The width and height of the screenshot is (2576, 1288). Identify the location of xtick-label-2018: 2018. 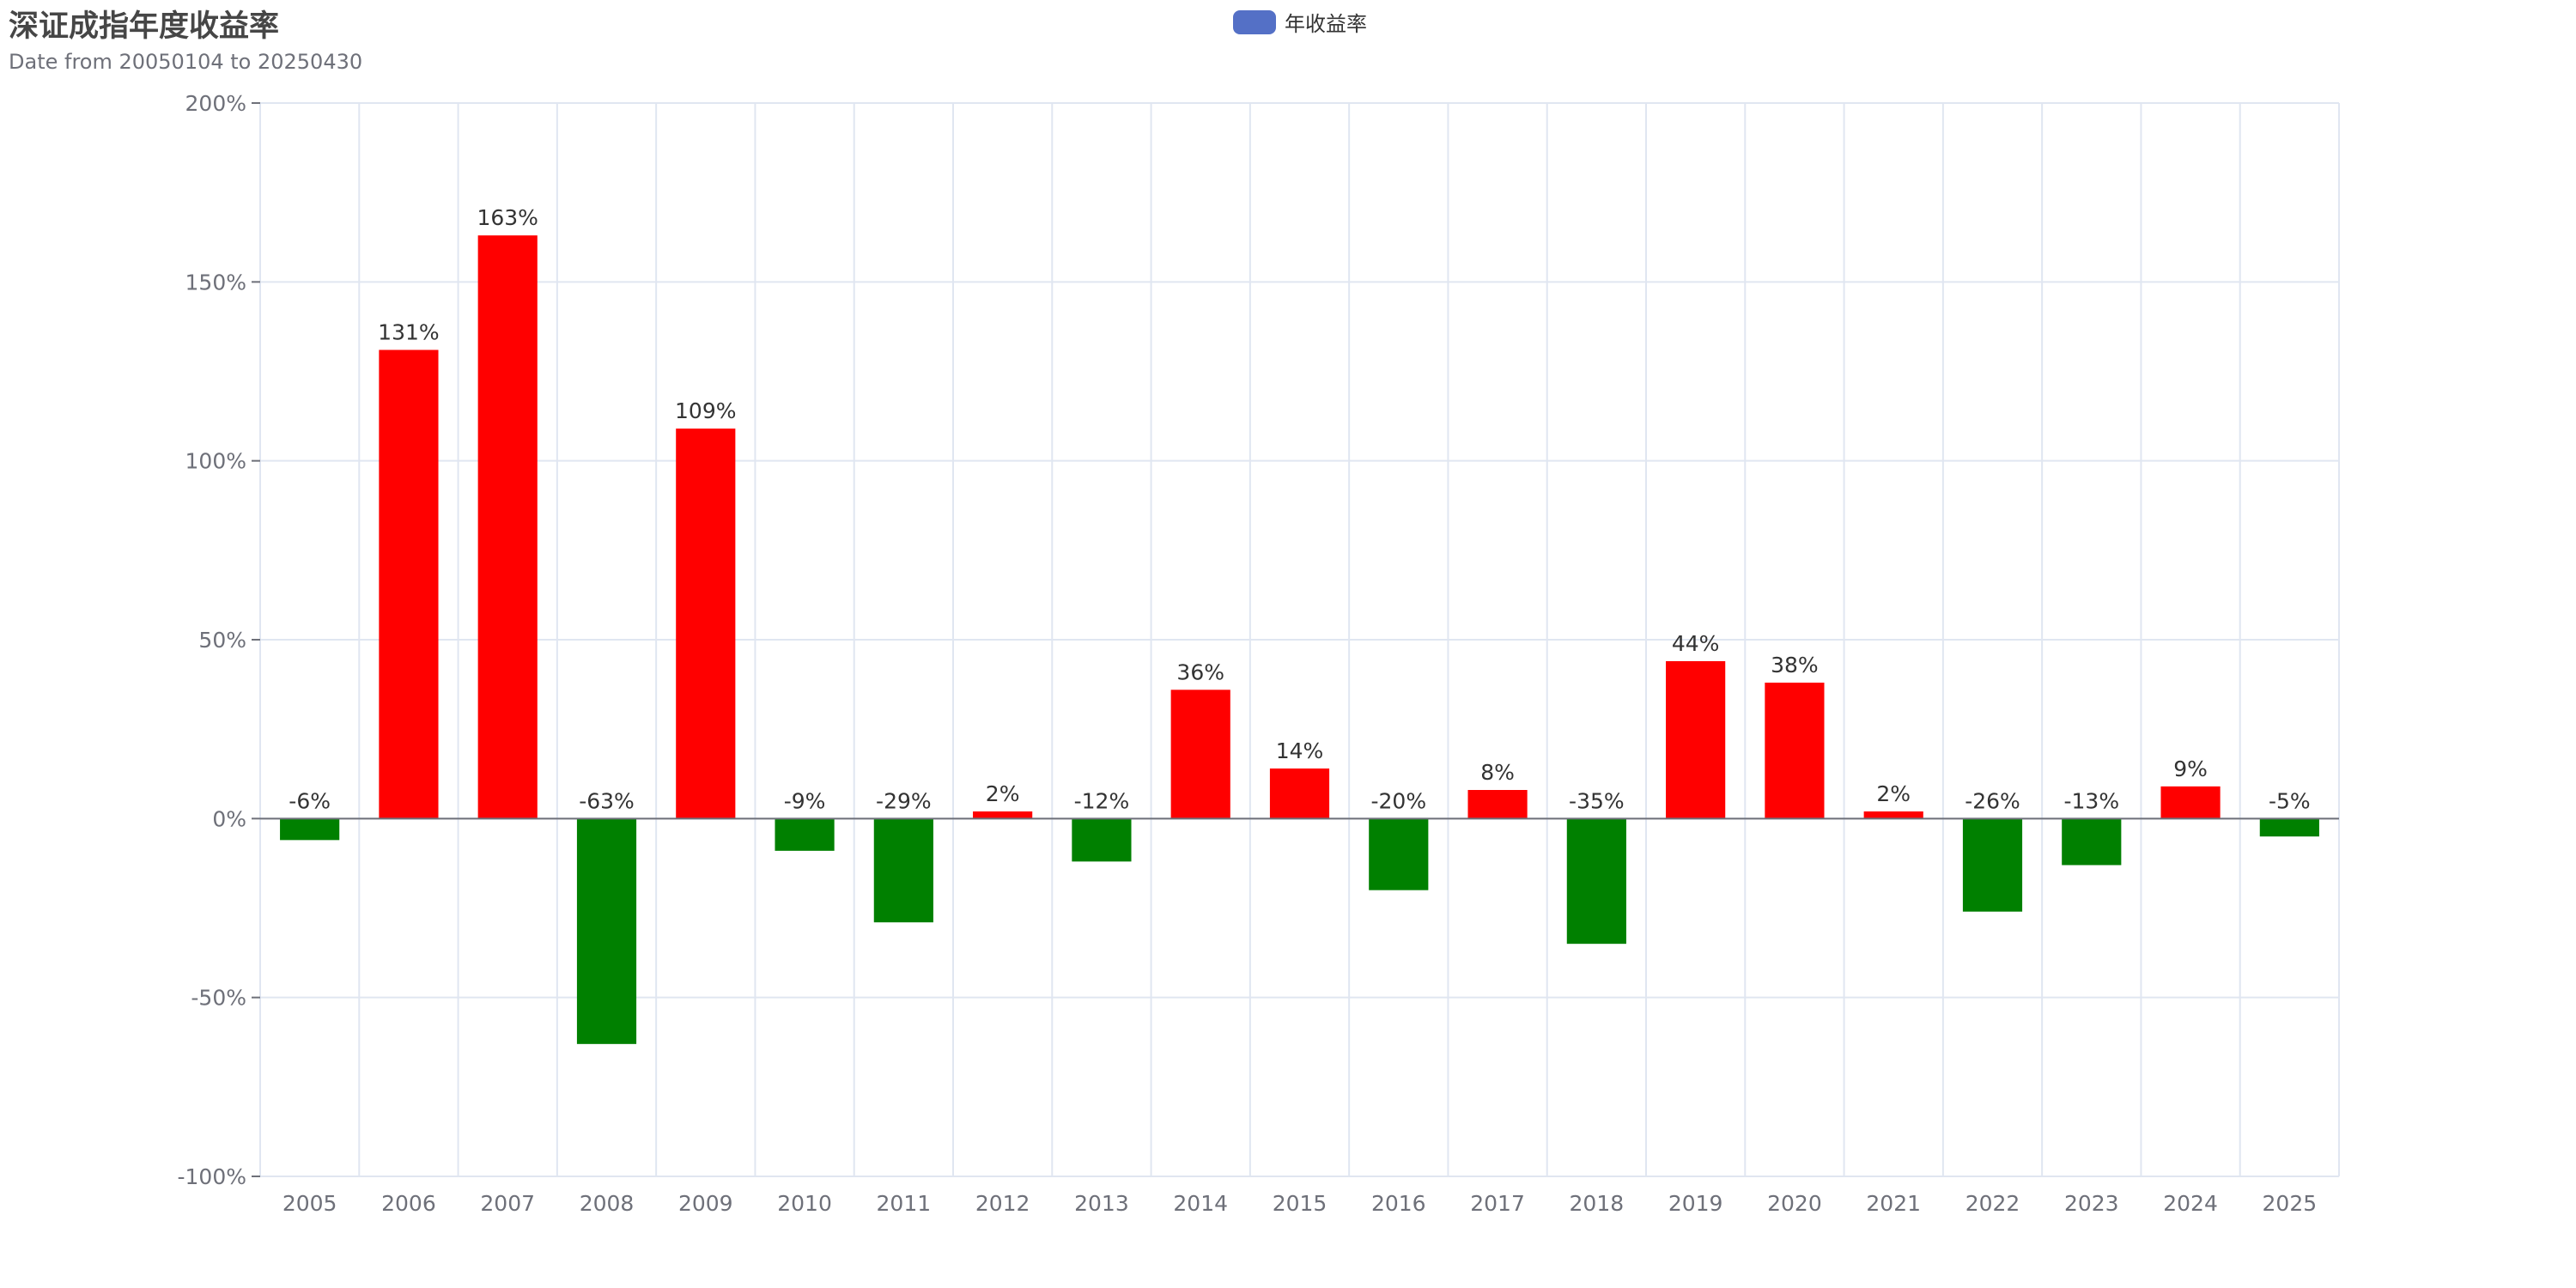
(1598, 1203).